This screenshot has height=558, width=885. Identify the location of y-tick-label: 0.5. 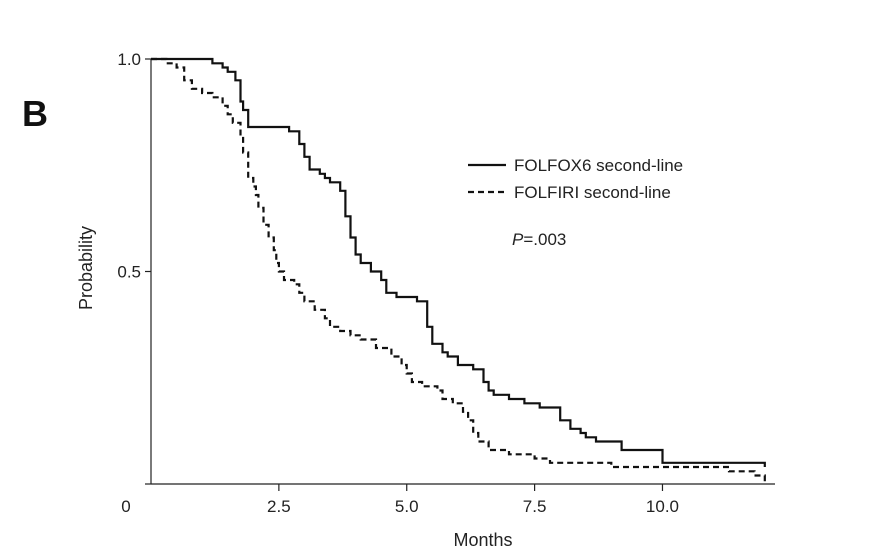
(129, 272).